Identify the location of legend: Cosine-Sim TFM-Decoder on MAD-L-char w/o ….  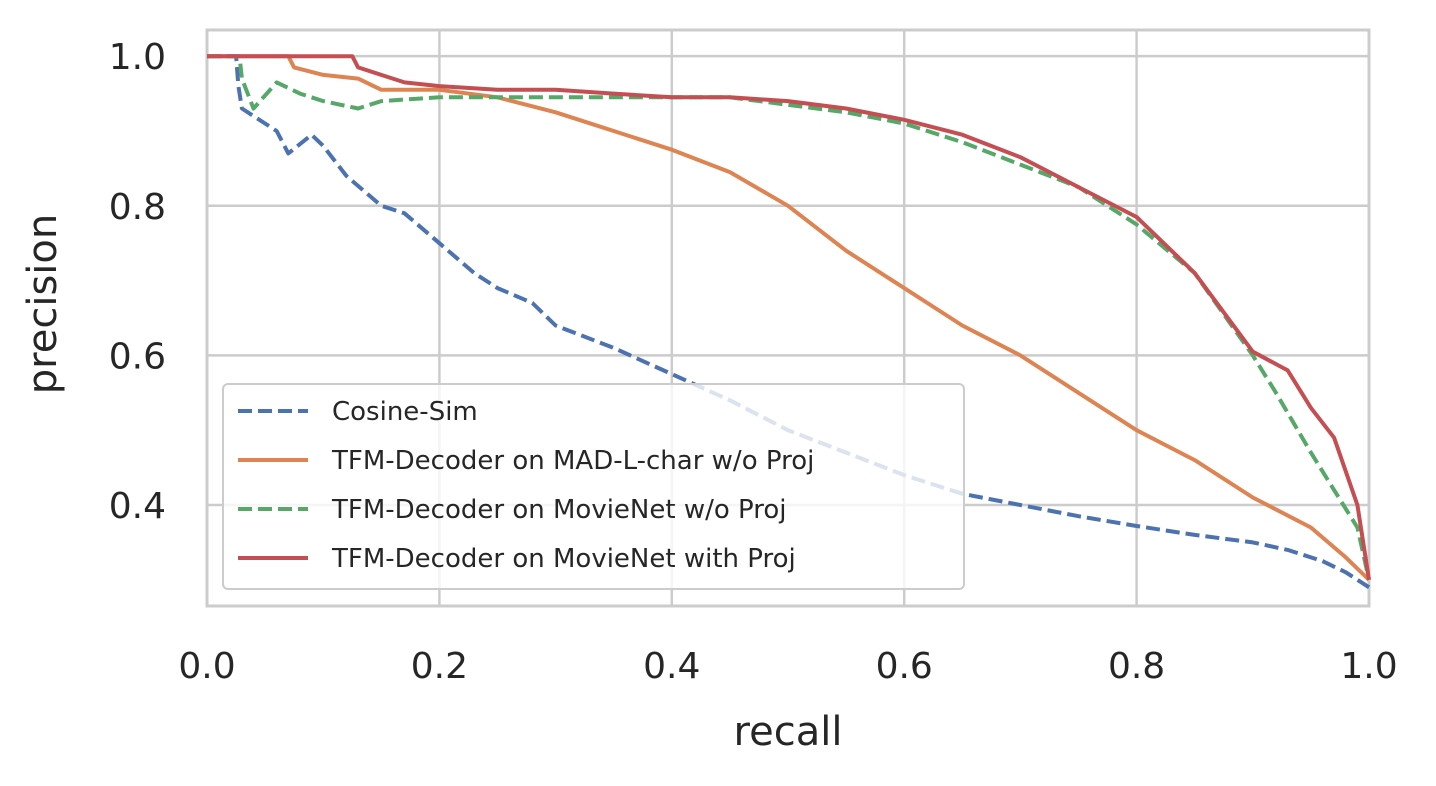
(593, 486).